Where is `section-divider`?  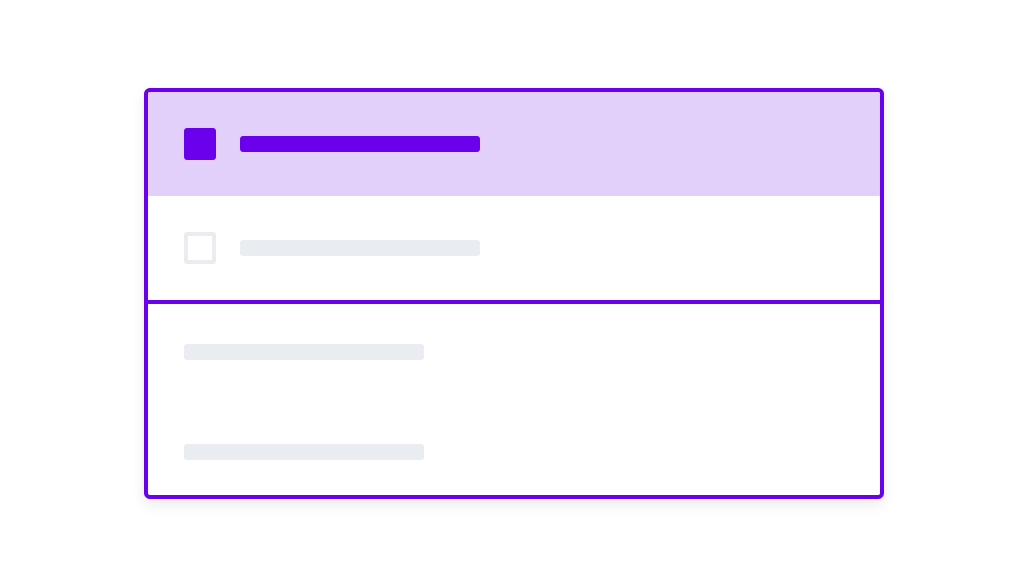
section-divider is located at coordinates (514, 302).